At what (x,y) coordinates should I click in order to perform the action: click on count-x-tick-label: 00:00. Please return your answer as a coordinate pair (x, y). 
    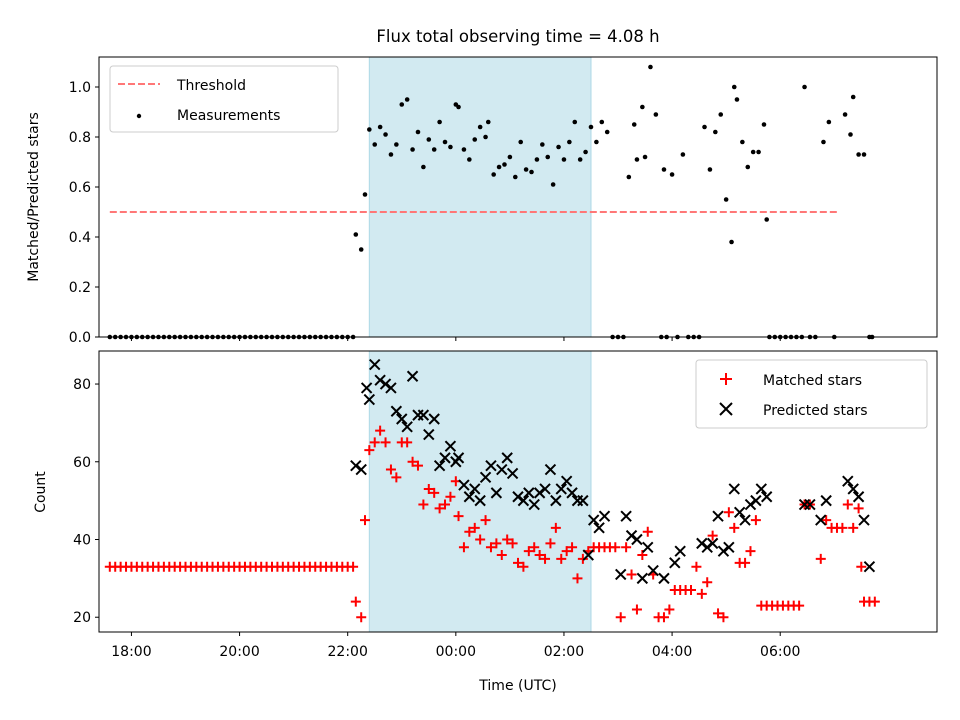
    Looking at the image, I should click on (456, 652).